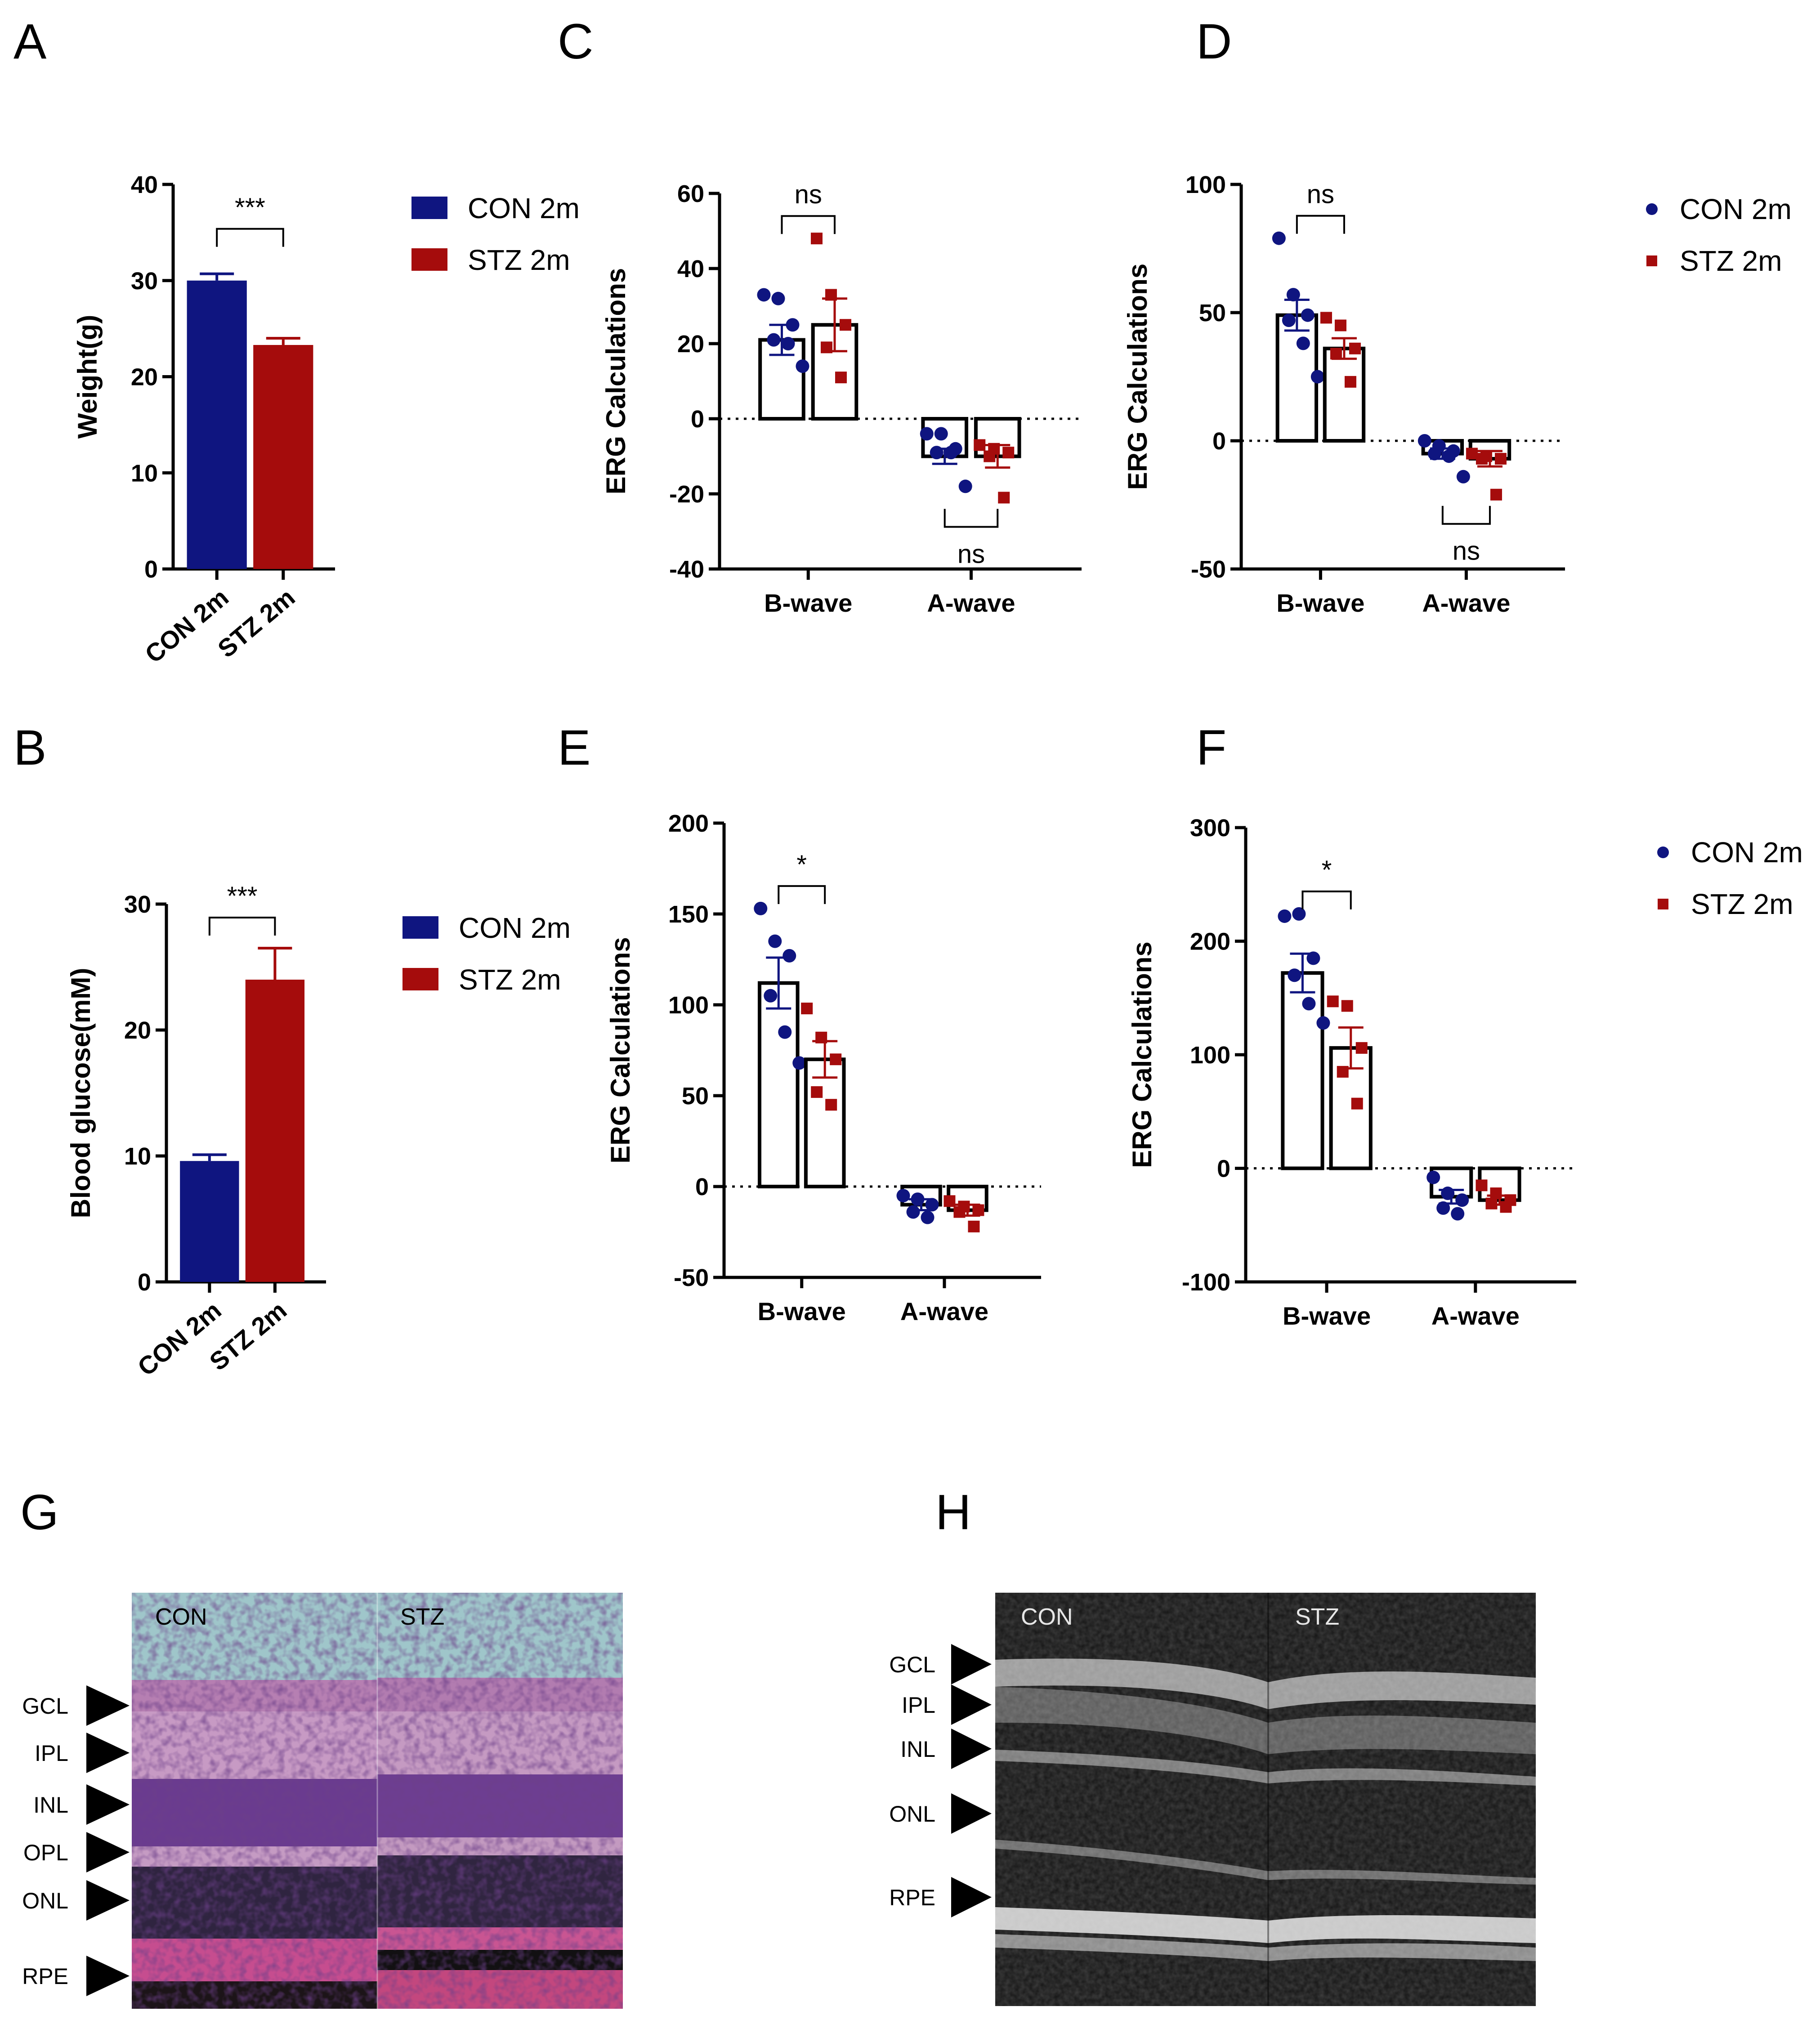 The image size is (1820, 2029). What do you see at coordinates (144, 282) in the screenshot?
I see `y-tick-label: 30` at bounding box center [144, 282].